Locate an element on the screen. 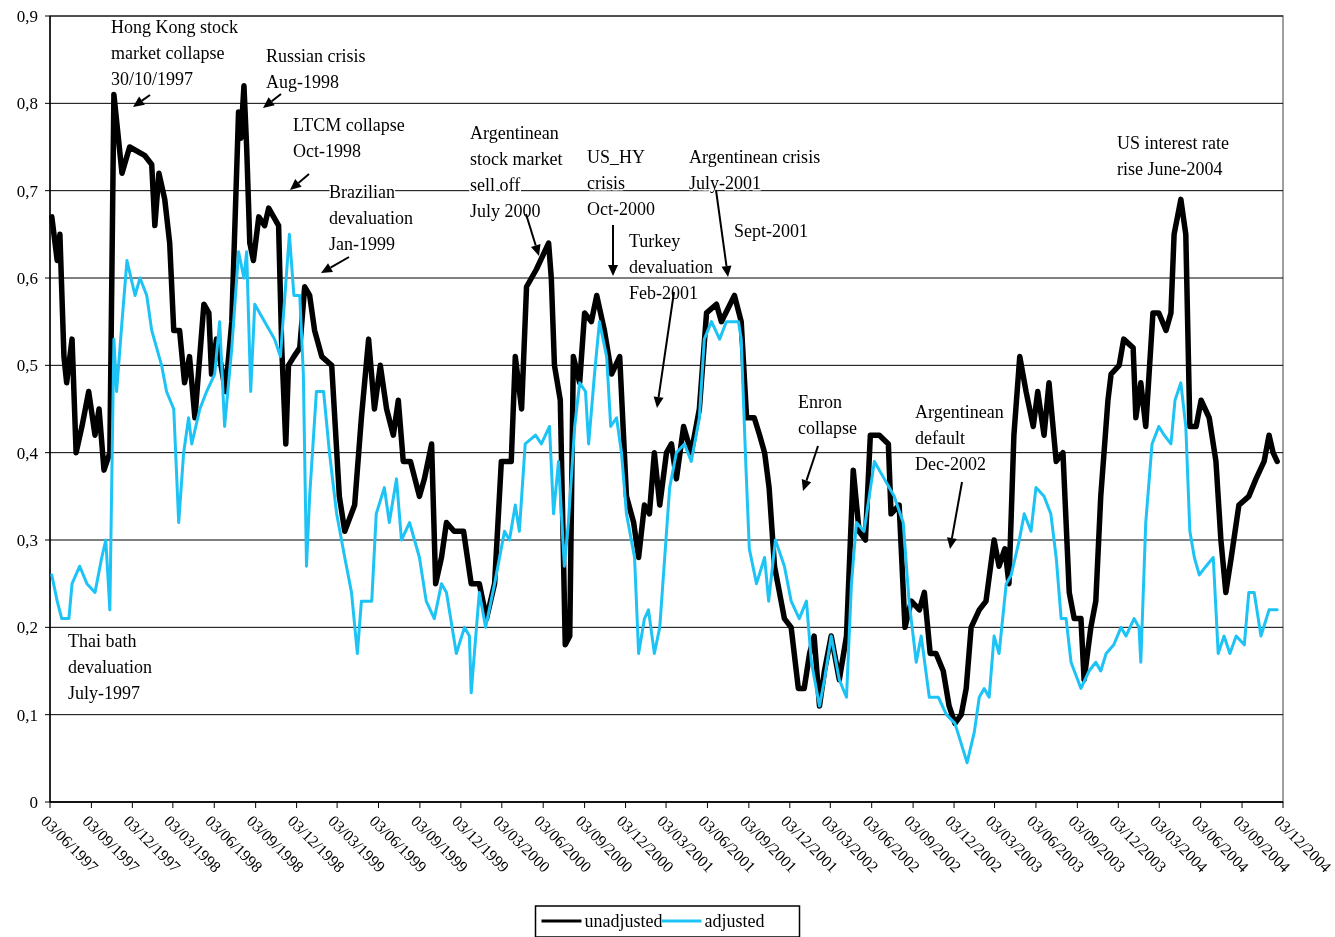 The image size is (1335, 937). legend-label: adjusted is located at coordinates (734, 921).